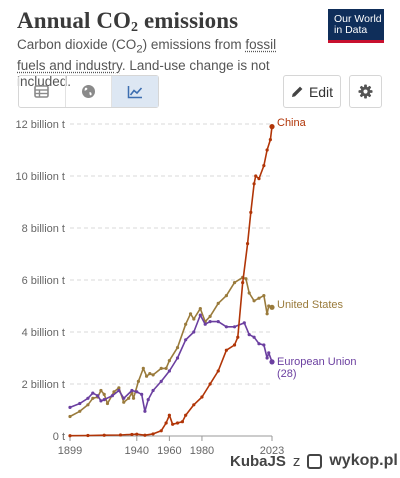 The height and width of the screenshot is (478, 400). I want to click on line-chart-icon, so click(135, 91).